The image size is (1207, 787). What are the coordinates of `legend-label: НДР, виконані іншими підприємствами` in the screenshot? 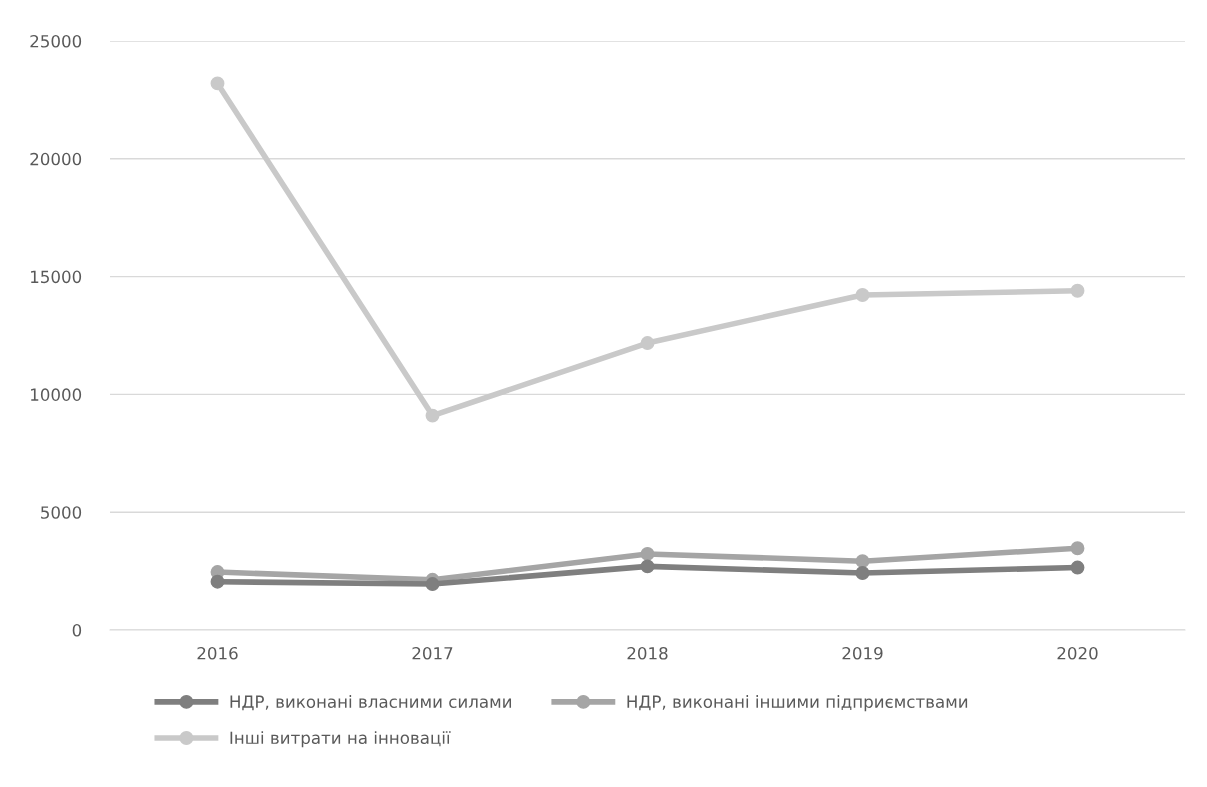 It's located at (797, 703).